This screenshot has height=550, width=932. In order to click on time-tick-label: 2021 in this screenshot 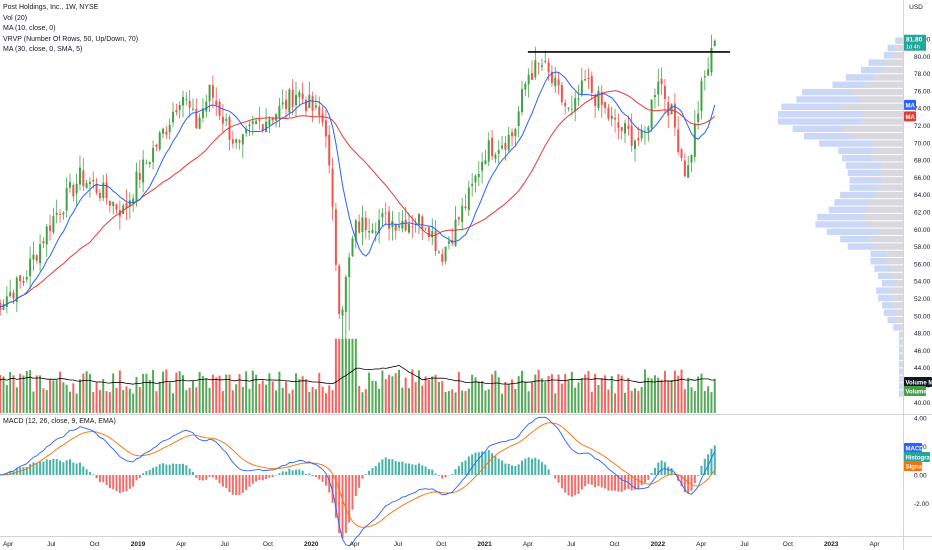, I will do `click(484, 544)`.